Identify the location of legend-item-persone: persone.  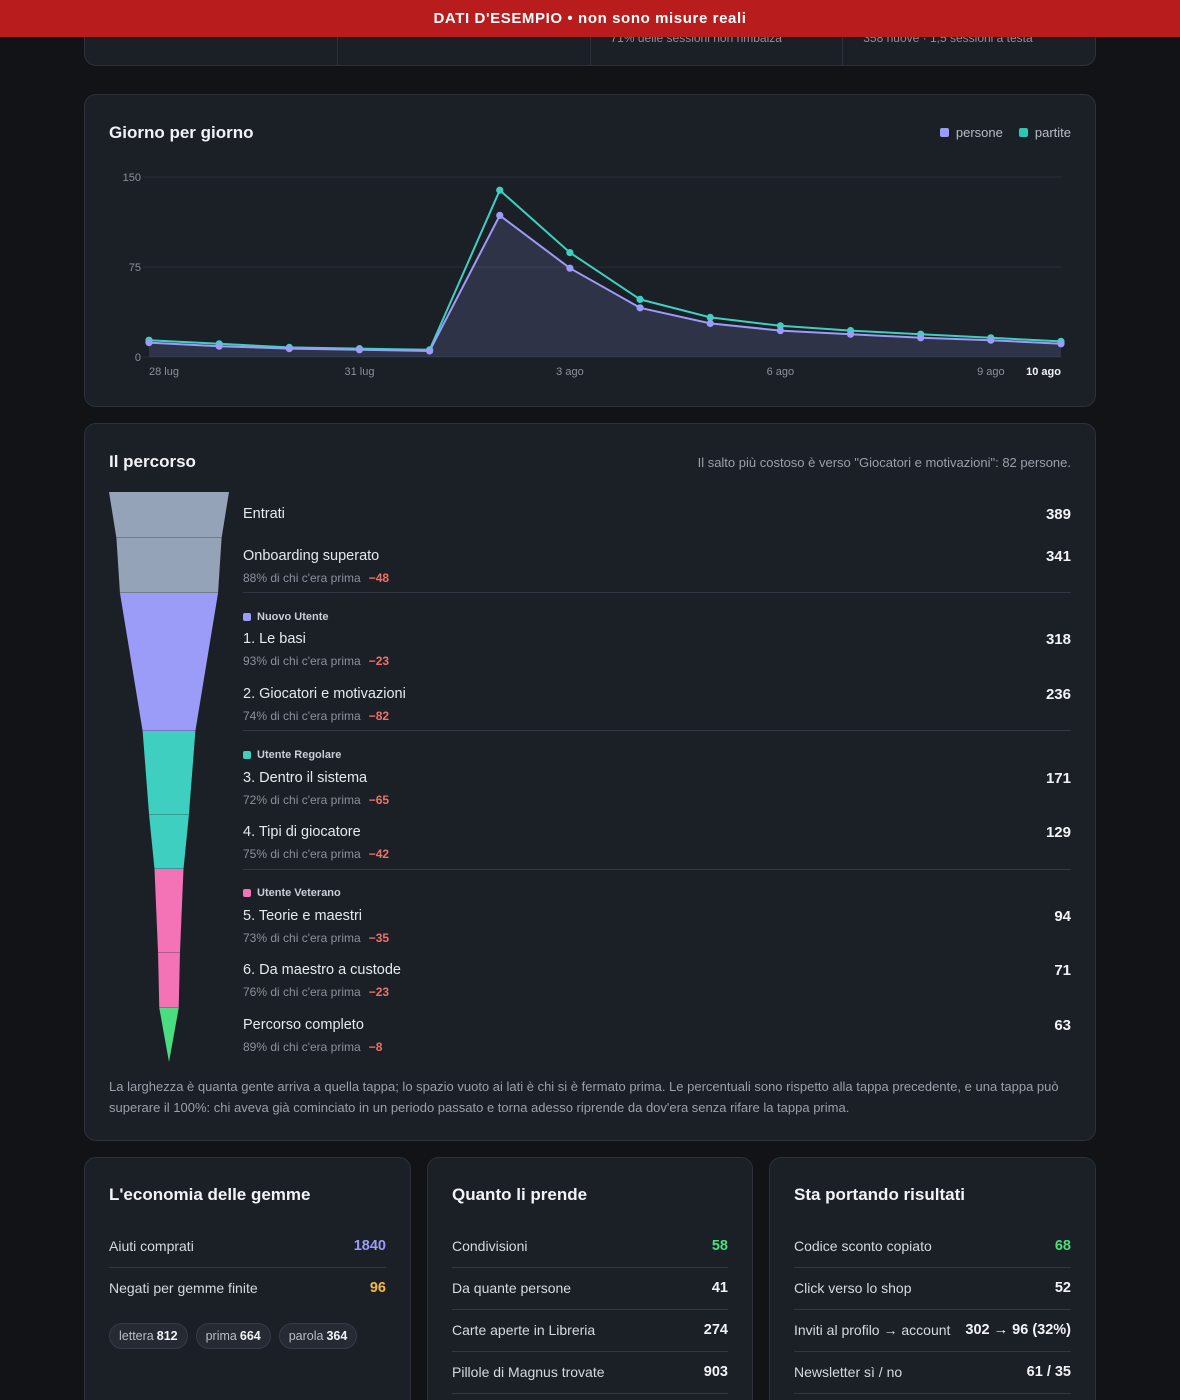
(971, 132).